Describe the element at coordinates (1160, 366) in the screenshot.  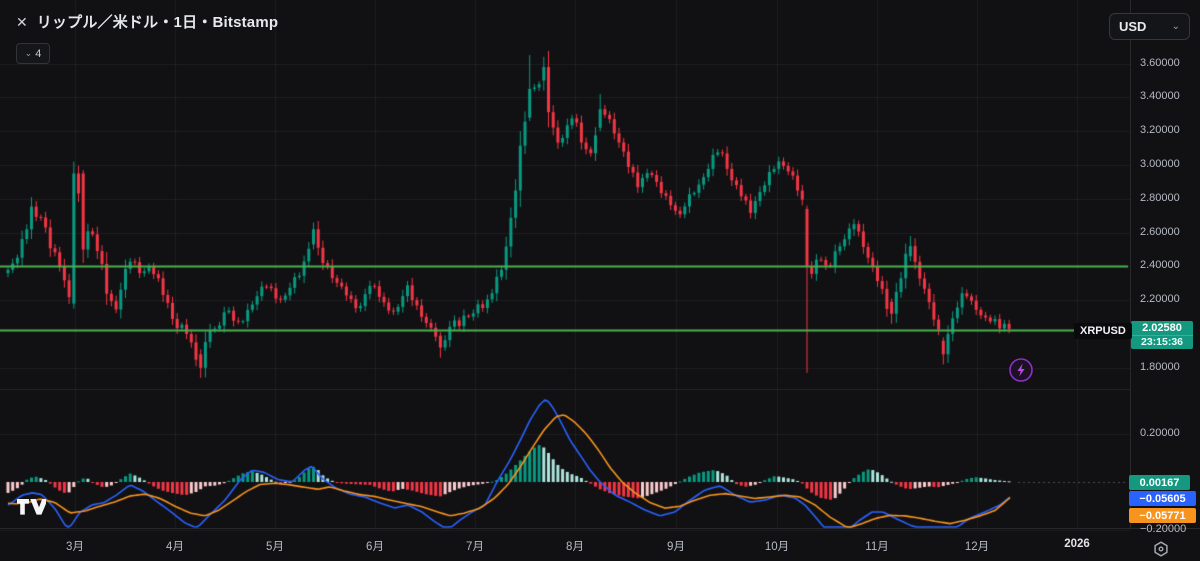
I see `price-tick-label: 1.80000` at that location.